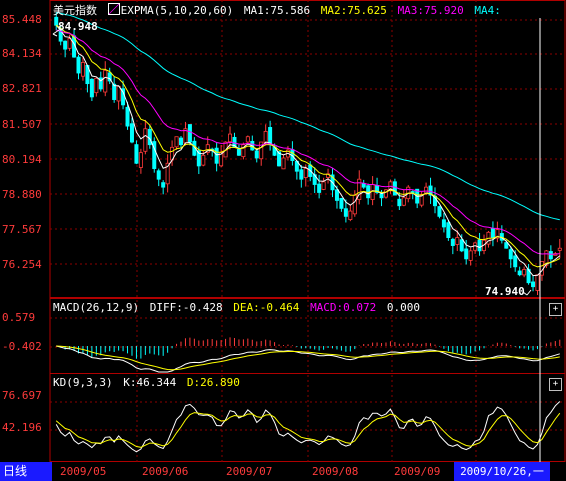 The image size is (566, 481). I want to click on kd-d-line, so click(308, 430).